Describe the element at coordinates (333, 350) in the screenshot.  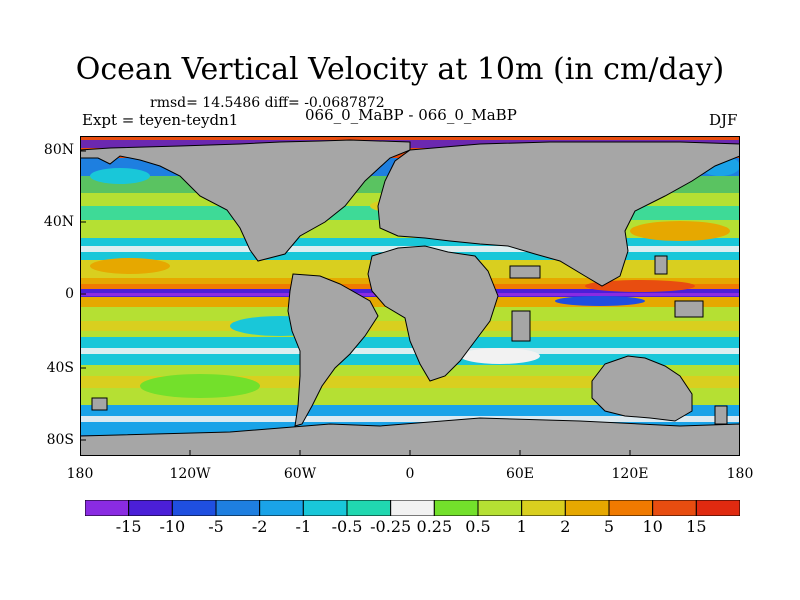
I see `south-america` at that location.